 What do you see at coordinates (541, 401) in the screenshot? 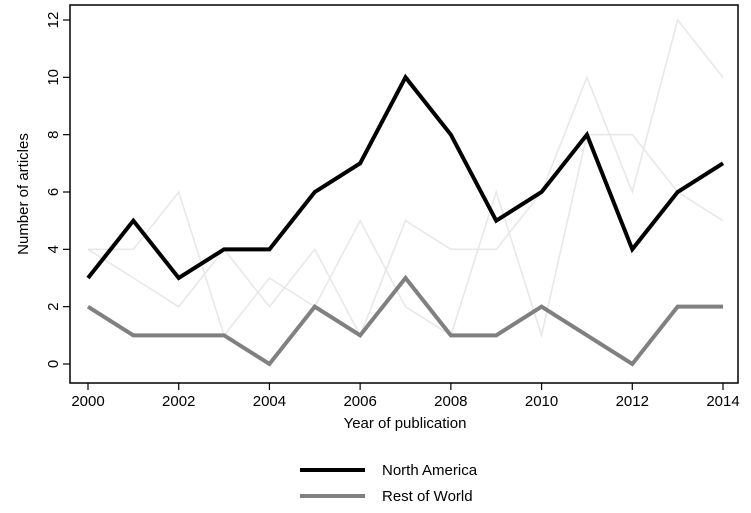
I see `x-tick-label: 2010` at bounding box center [541, 401].